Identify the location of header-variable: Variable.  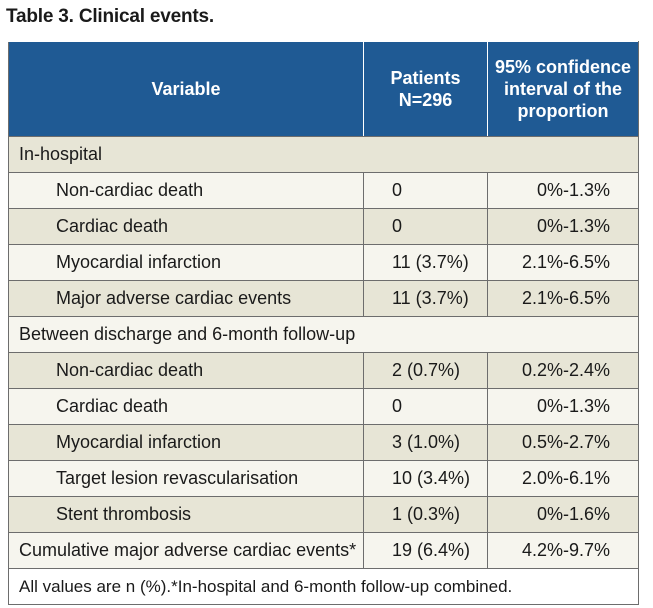
(186, 89).